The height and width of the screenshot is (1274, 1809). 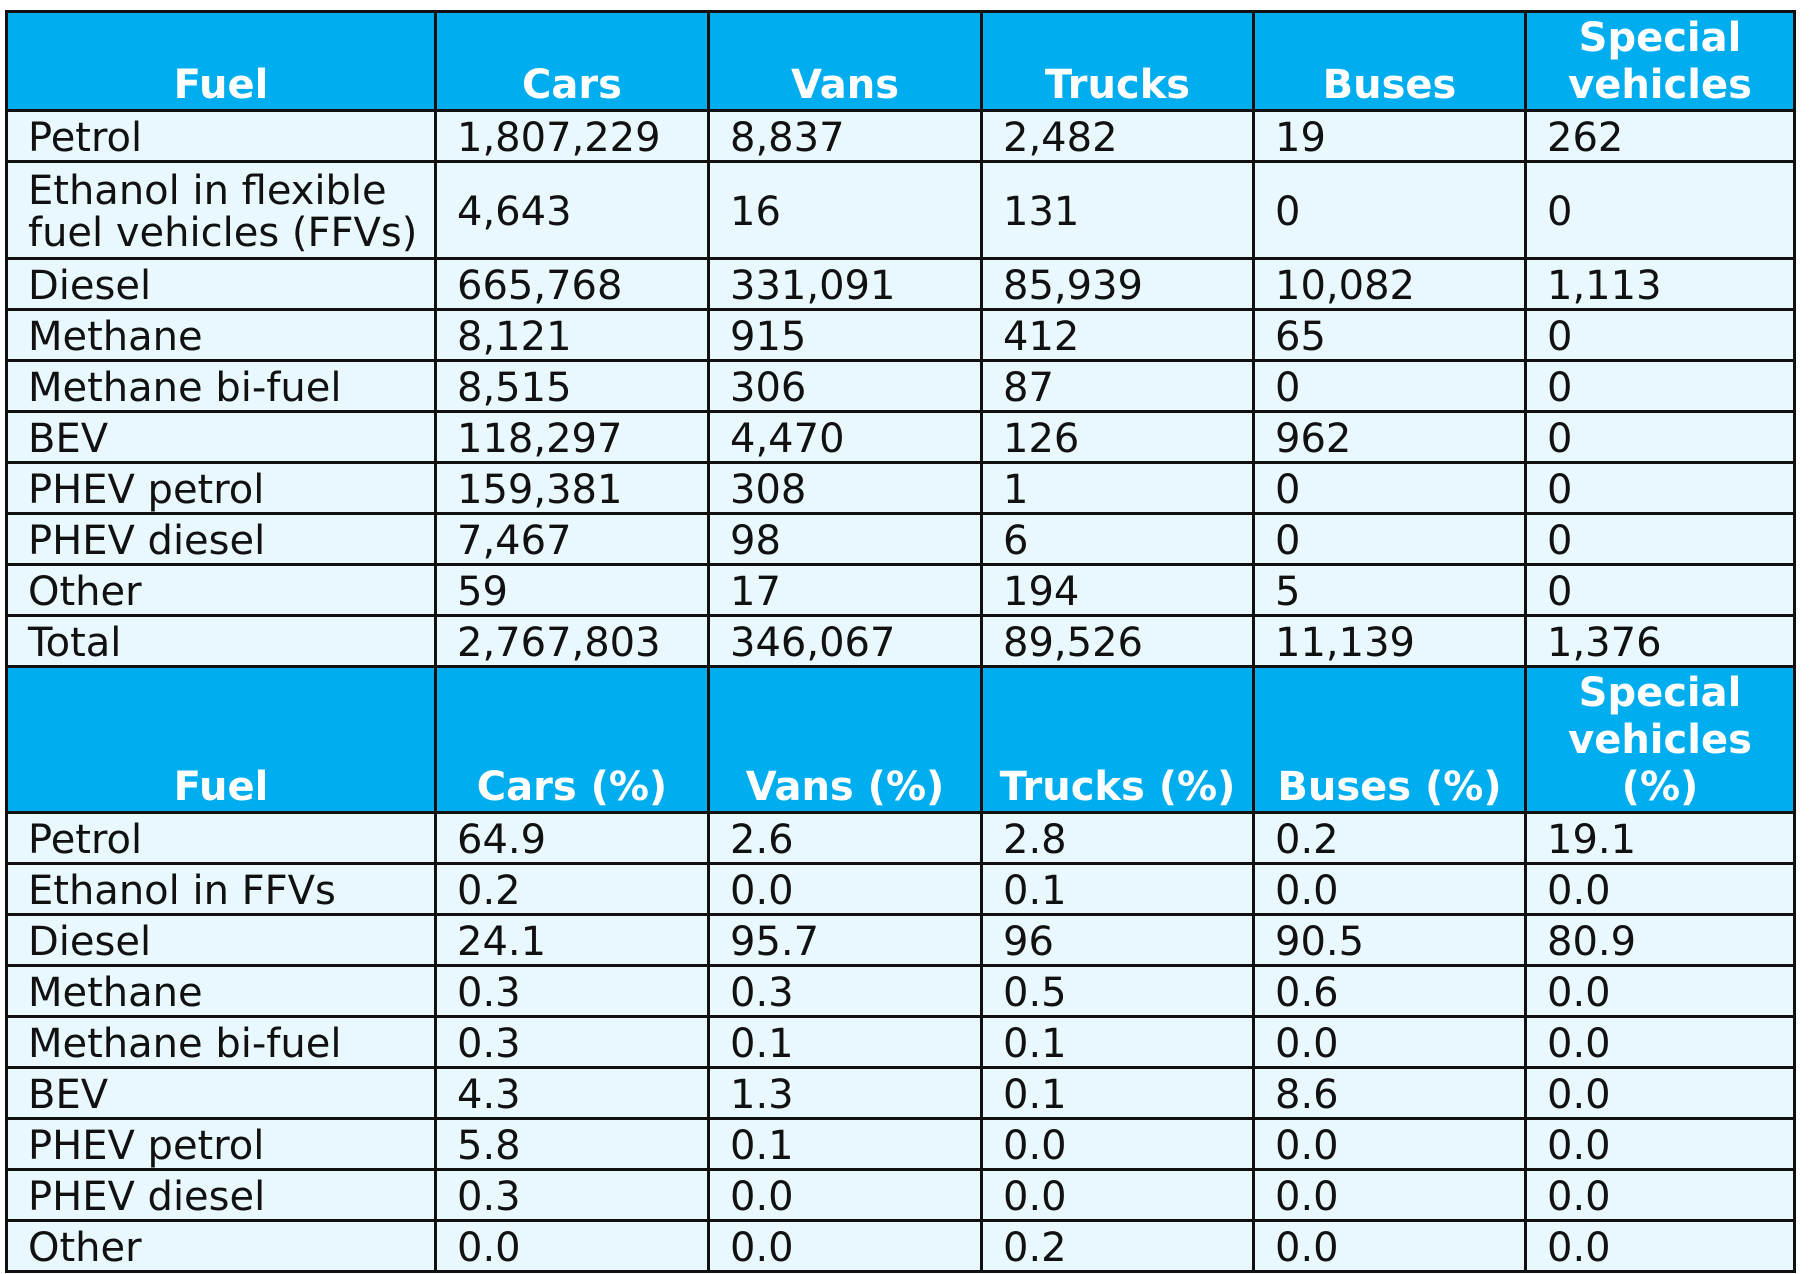 I want to click on value-cell-cars: 4,643, so click(x=572, y=210).